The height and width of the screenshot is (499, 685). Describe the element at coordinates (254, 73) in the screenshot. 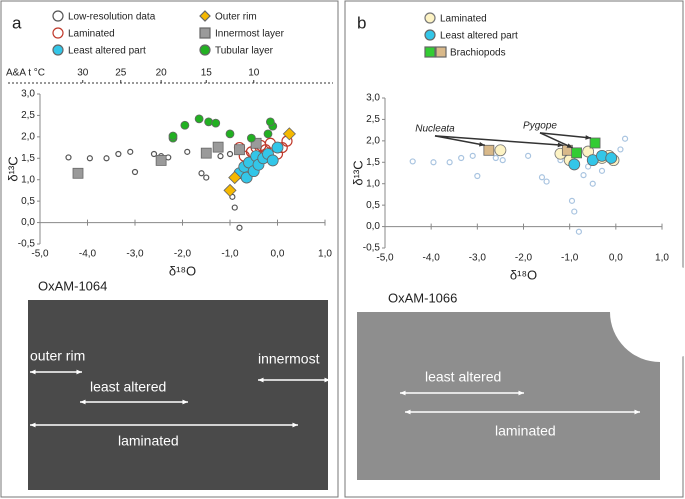

I see `top-tick-label: 10` at that location.